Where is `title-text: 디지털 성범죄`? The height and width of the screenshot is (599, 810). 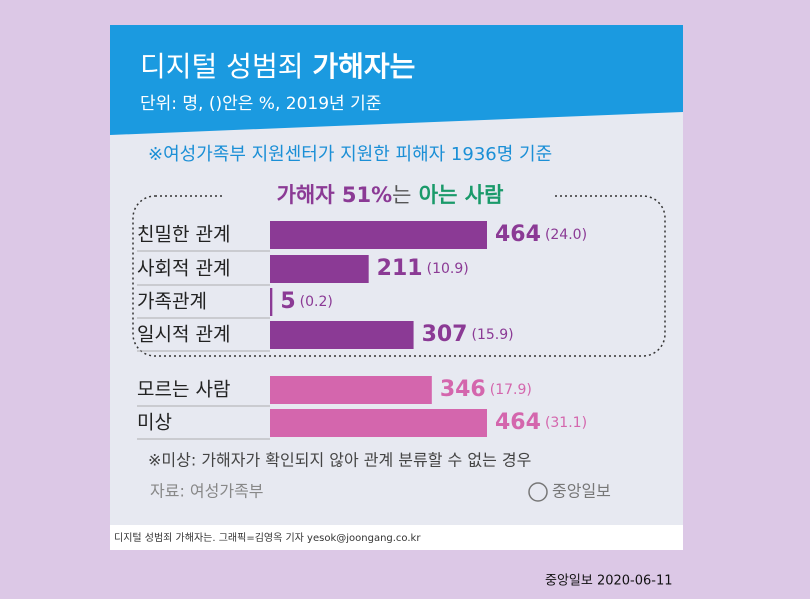 title-text: 디지털 성범죄 is located at coordinates (221, 66).